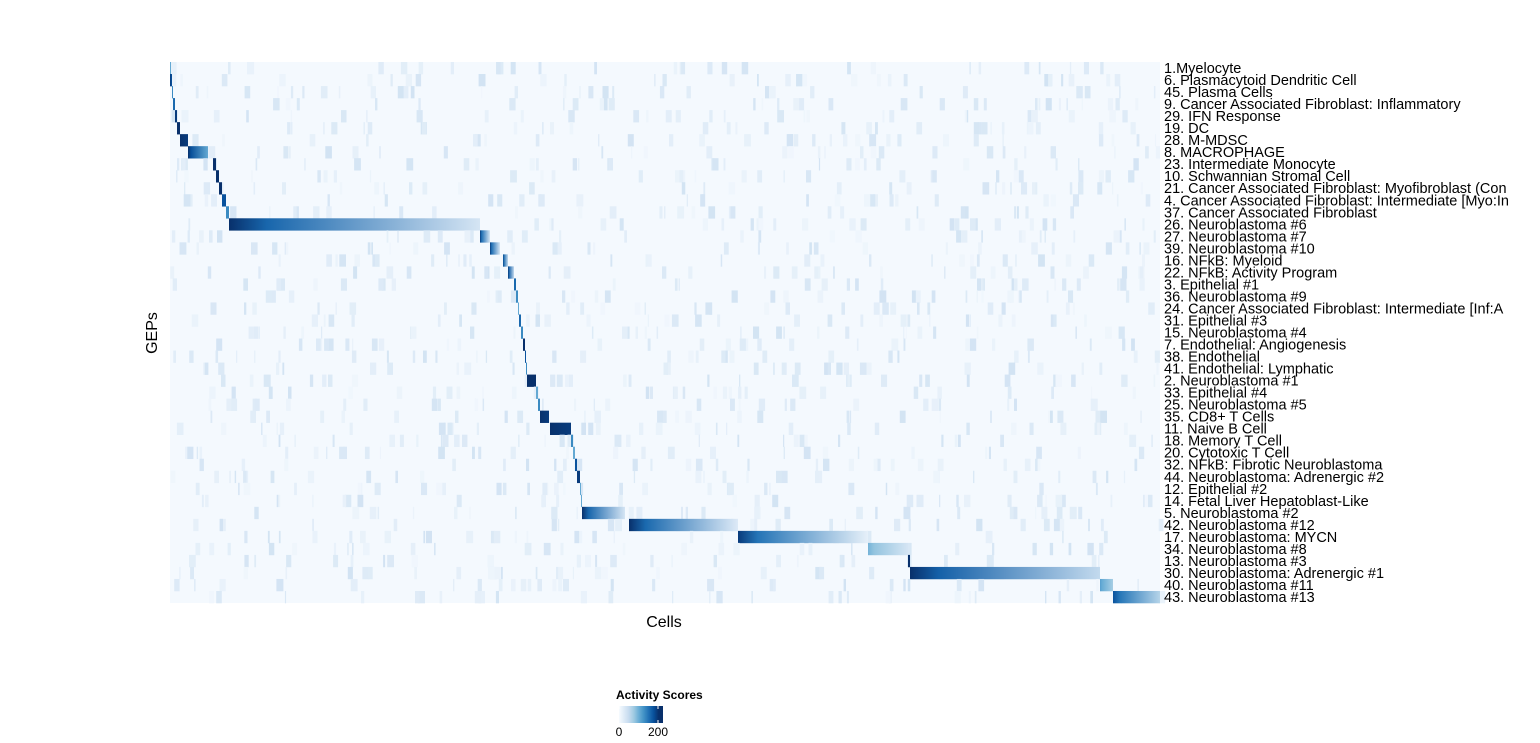  What do you see at coordinates (1215, 430) in the screenshot?
I see `row-label: 11. Naive B Cell` at bounding box center [1215, 430].